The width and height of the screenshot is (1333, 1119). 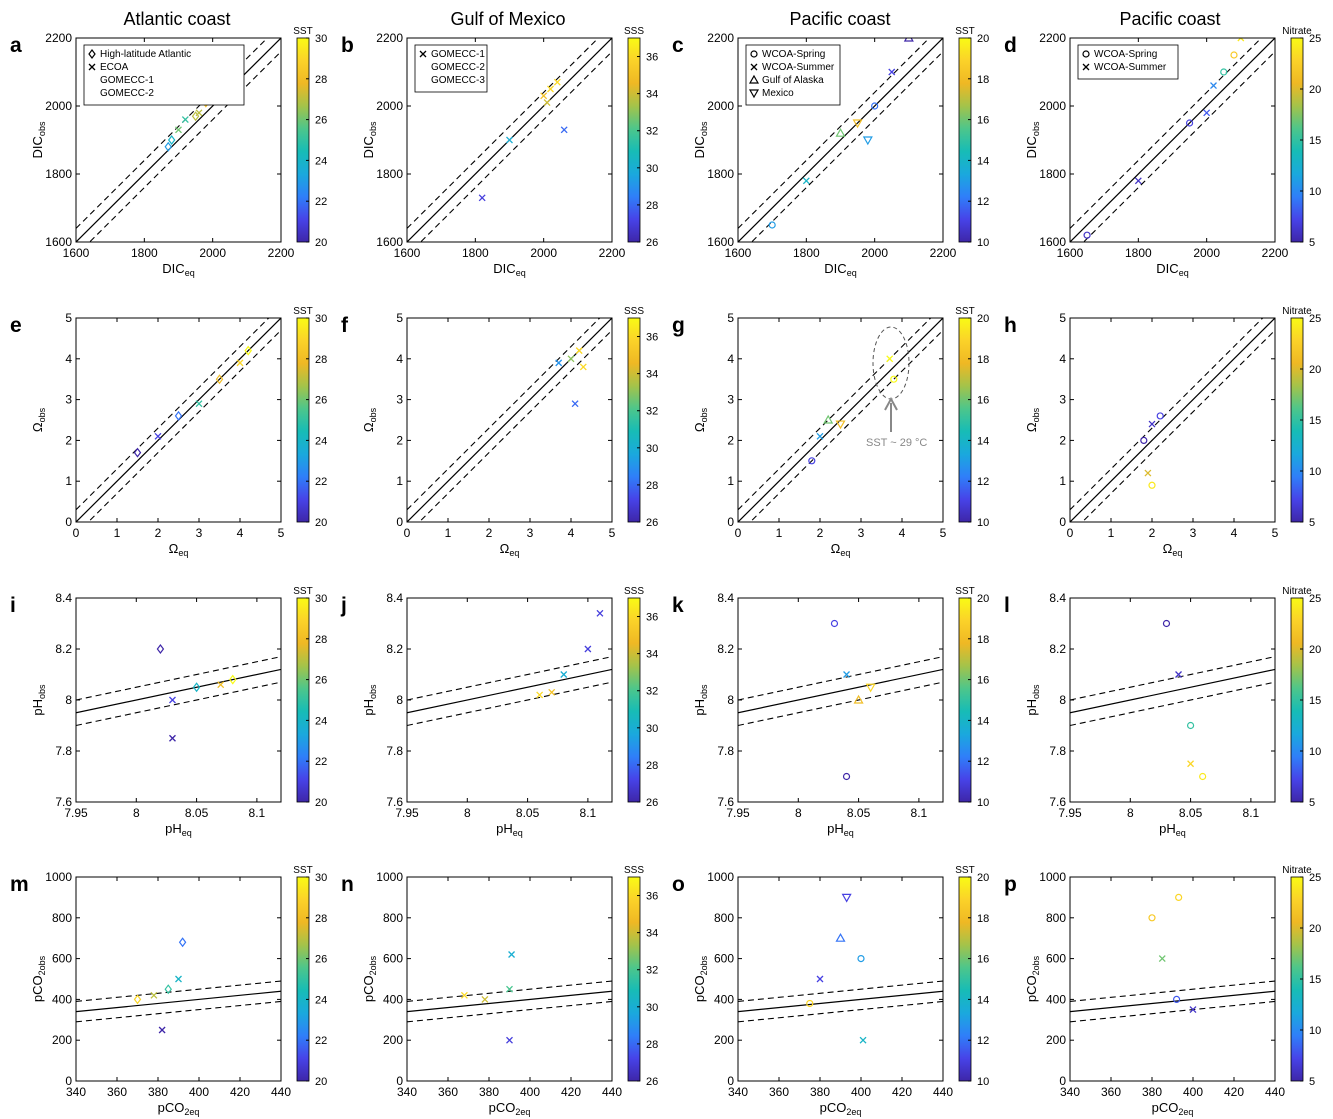 What do you see at coordinates (63, 649) in the screenshot?
I see `y-tick-label: 8.2` at bounding box center [63, 649].